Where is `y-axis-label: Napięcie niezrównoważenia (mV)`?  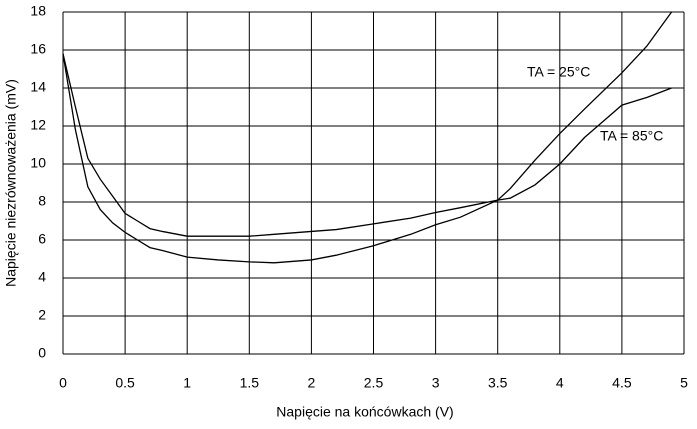 y-axis-label: Napięcie niezrównoważenia (mV) is located at coordinates (11, 183).